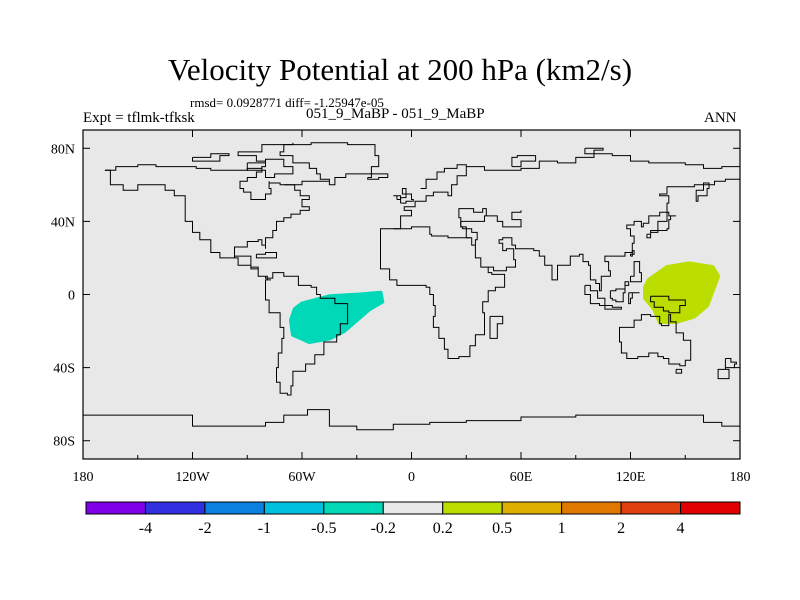 Image resolution: width=800 pixels, height=600 pixels. Describe the element at coordinates (621, 528) in the screenshot. I see `colorbar-label: 2` at that location.